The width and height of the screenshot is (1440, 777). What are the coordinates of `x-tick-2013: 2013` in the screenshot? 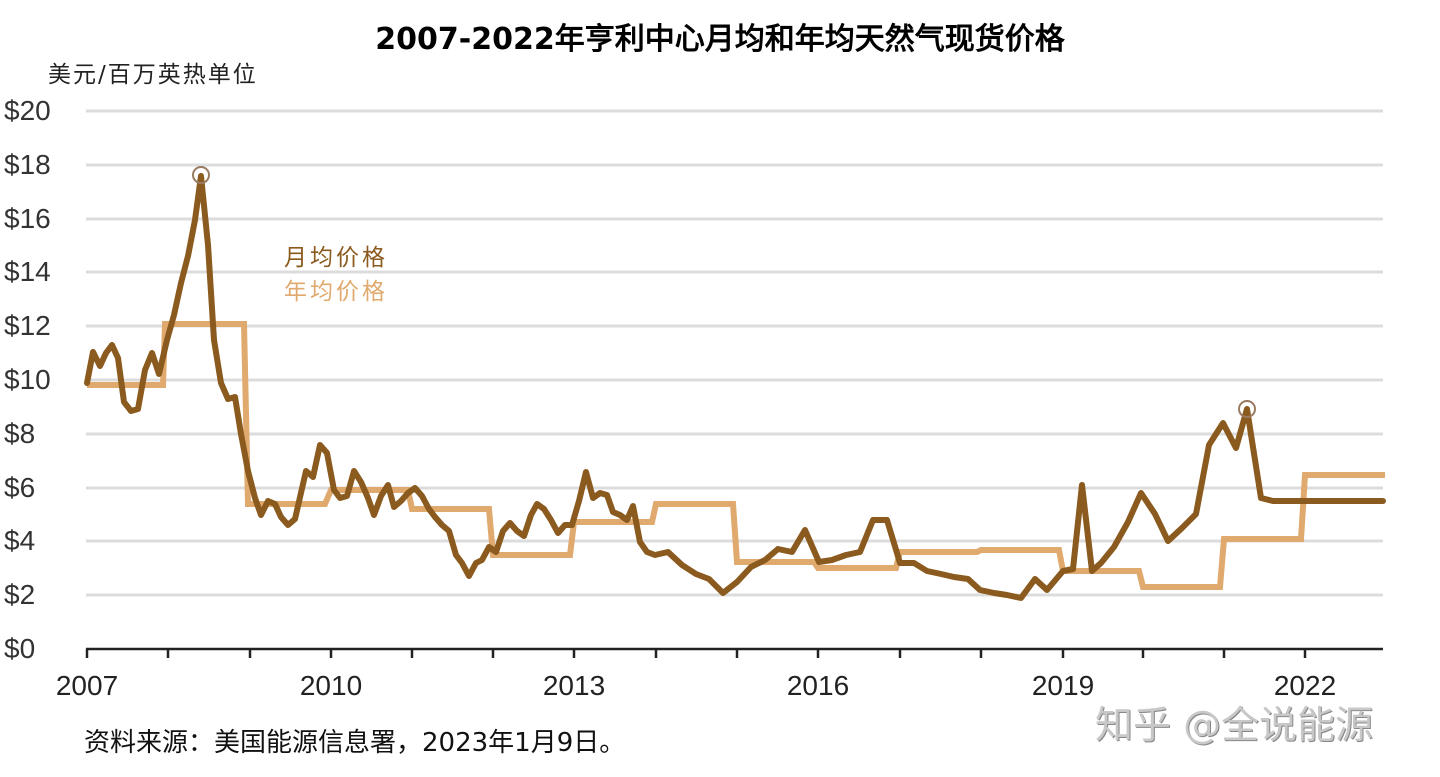 It's located at (574, 685).